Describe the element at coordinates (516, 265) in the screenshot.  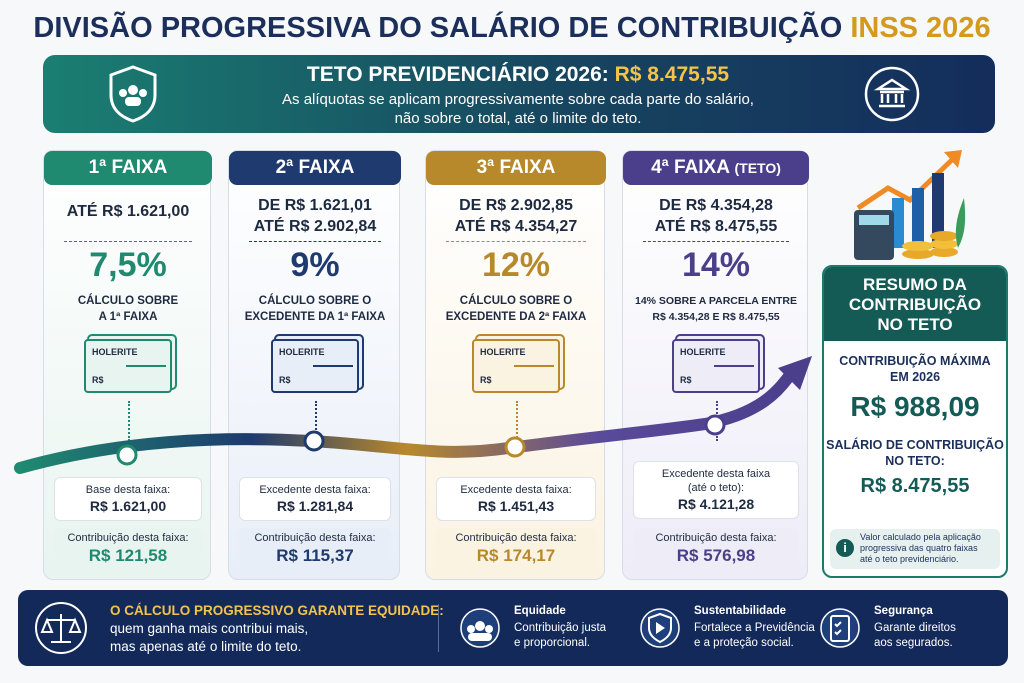
I see `bracket-rate: 12%` at that location.